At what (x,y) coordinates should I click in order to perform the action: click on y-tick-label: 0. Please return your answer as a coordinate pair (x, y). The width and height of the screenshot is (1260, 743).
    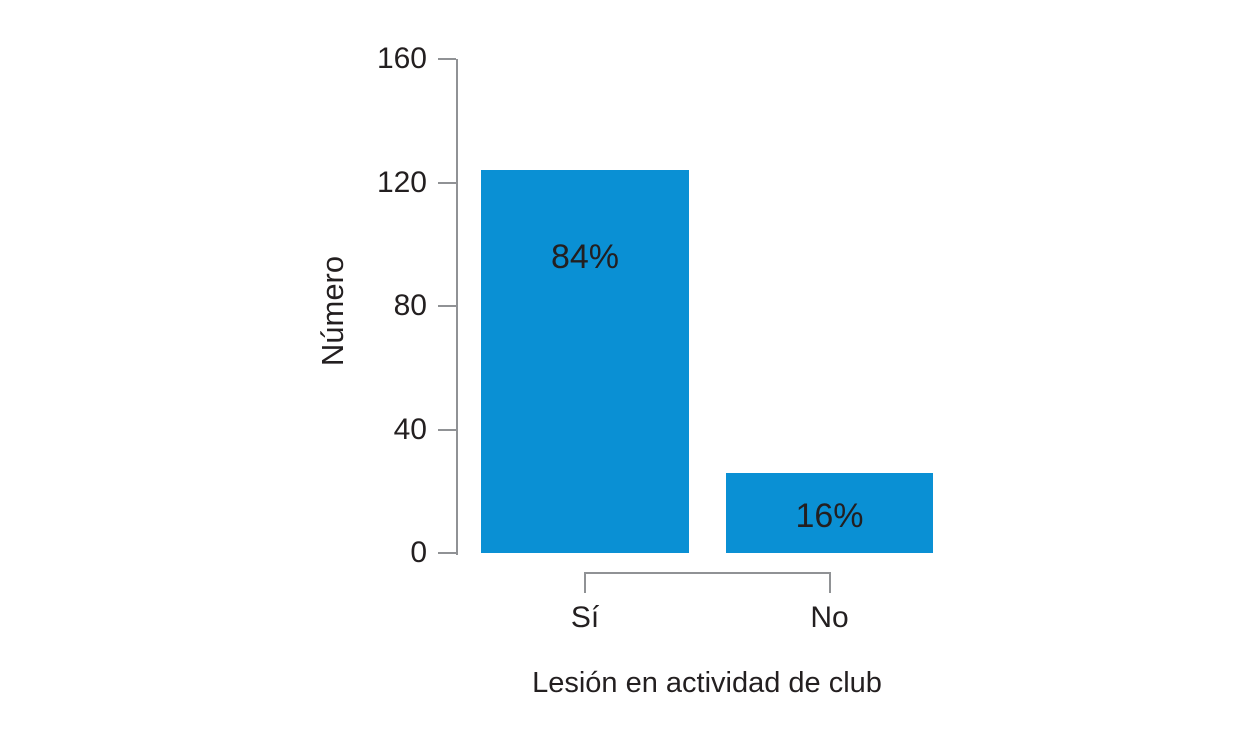
    Looking at the image, I should click on (418, 552).